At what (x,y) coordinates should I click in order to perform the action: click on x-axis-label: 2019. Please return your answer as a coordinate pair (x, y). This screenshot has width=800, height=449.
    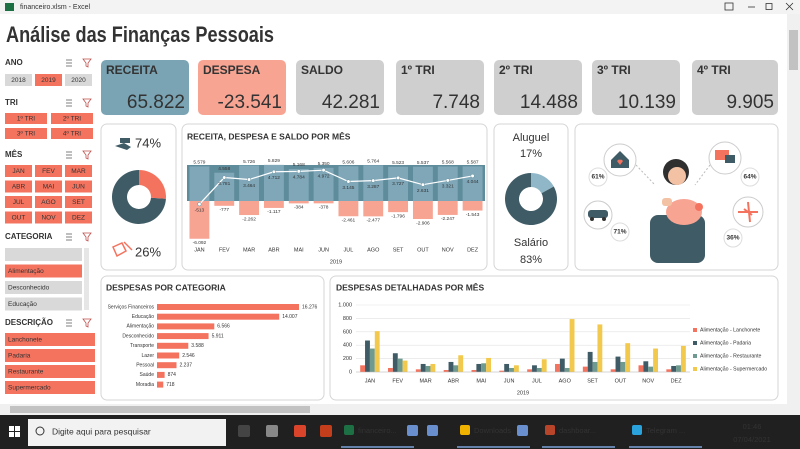
    Looking at the image, I should click on (336, 262).